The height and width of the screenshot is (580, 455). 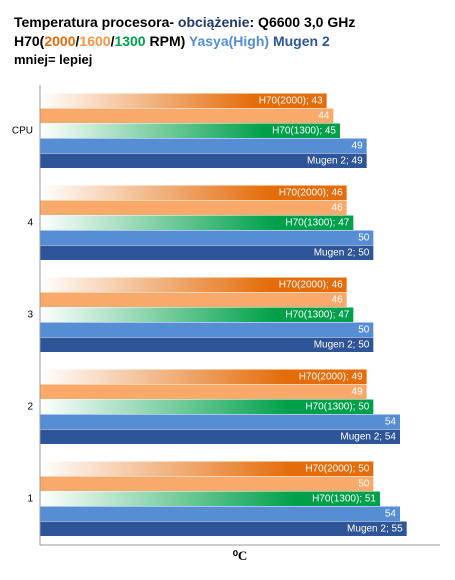 What do you see at coordinates (331, 377) in the screenshot?
I see `data-label: H70(2000); 49` at bounding box center [331, 377].